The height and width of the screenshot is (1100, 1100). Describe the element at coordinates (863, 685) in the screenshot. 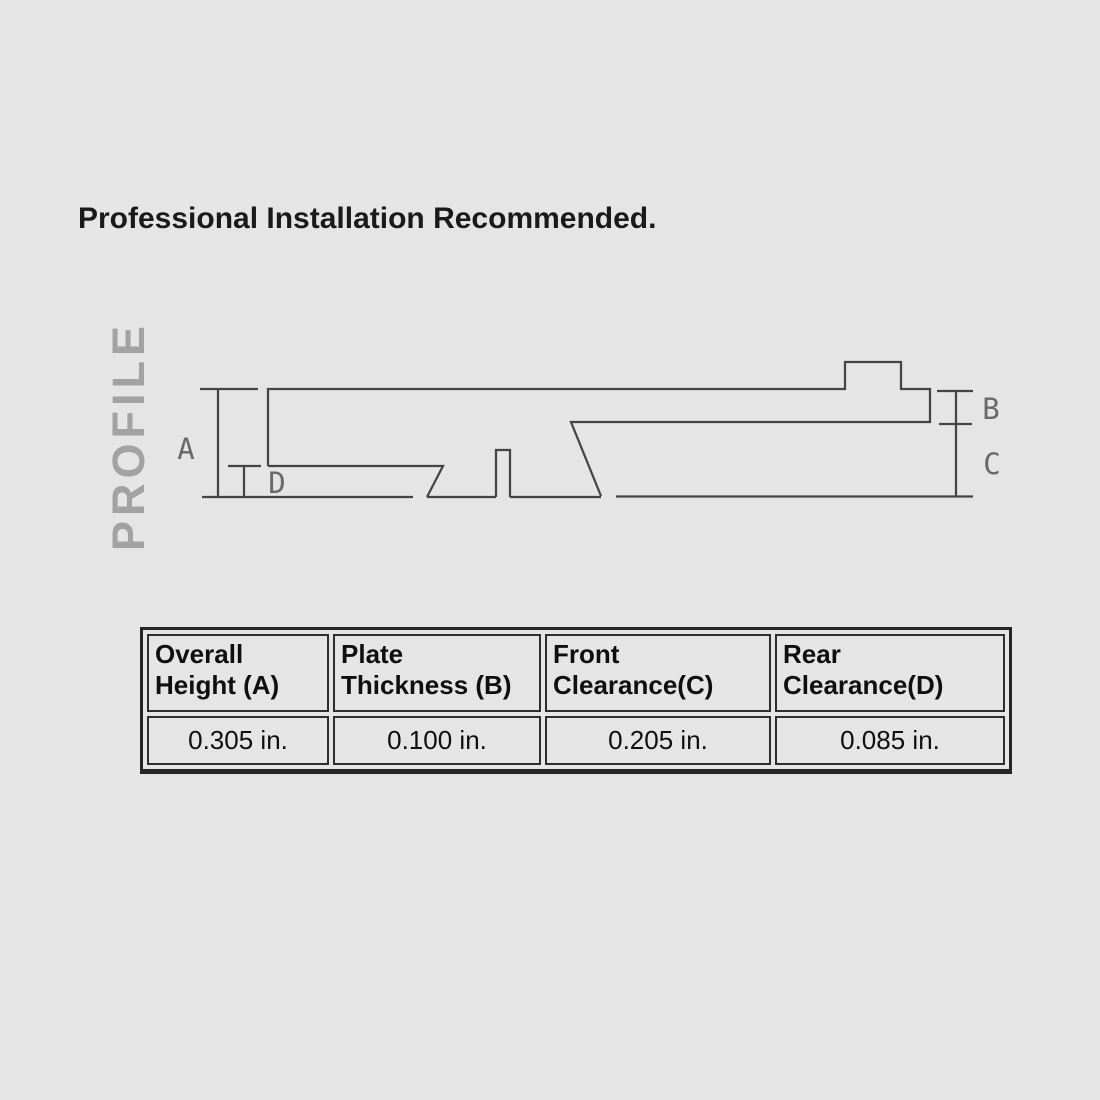

I see `header-line: Clearance(D)` at that location.